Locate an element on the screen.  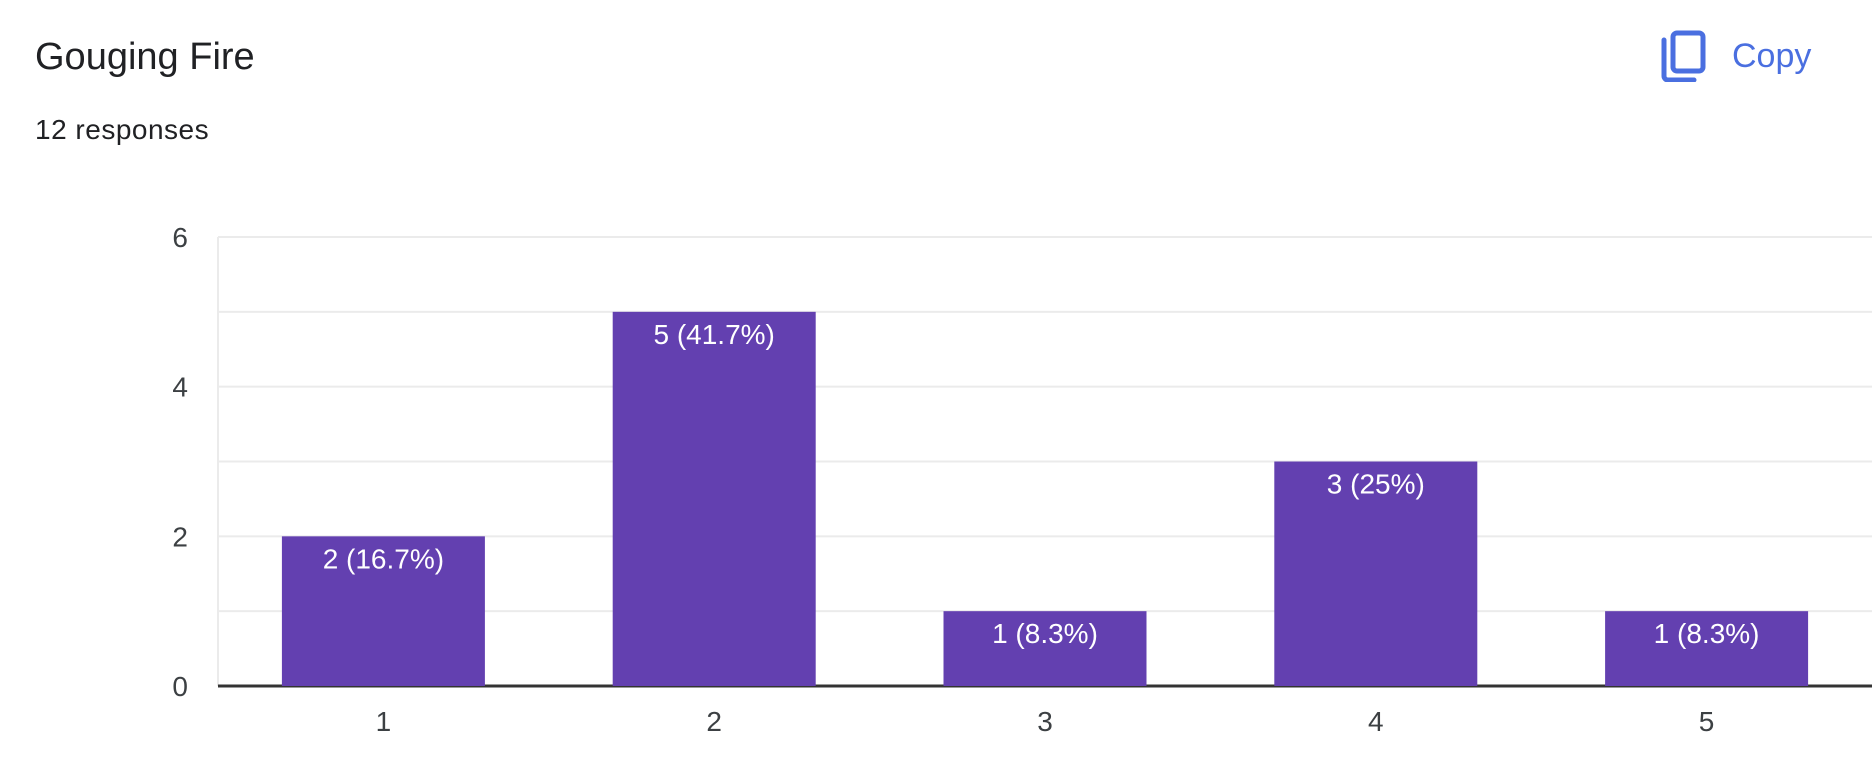
copy-button: Copy is located at coordinates (1735, 56).